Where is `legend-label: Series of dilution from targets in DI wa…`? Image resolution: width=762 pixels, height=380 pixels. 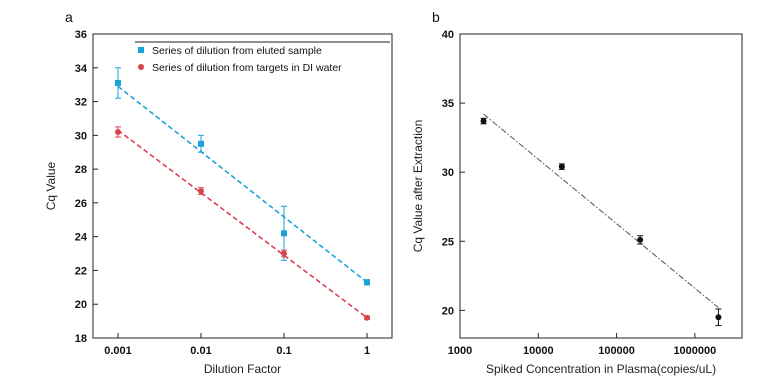 legend-label: Series of dilution from targets in DI wa… is located at coordinates (247, 68).